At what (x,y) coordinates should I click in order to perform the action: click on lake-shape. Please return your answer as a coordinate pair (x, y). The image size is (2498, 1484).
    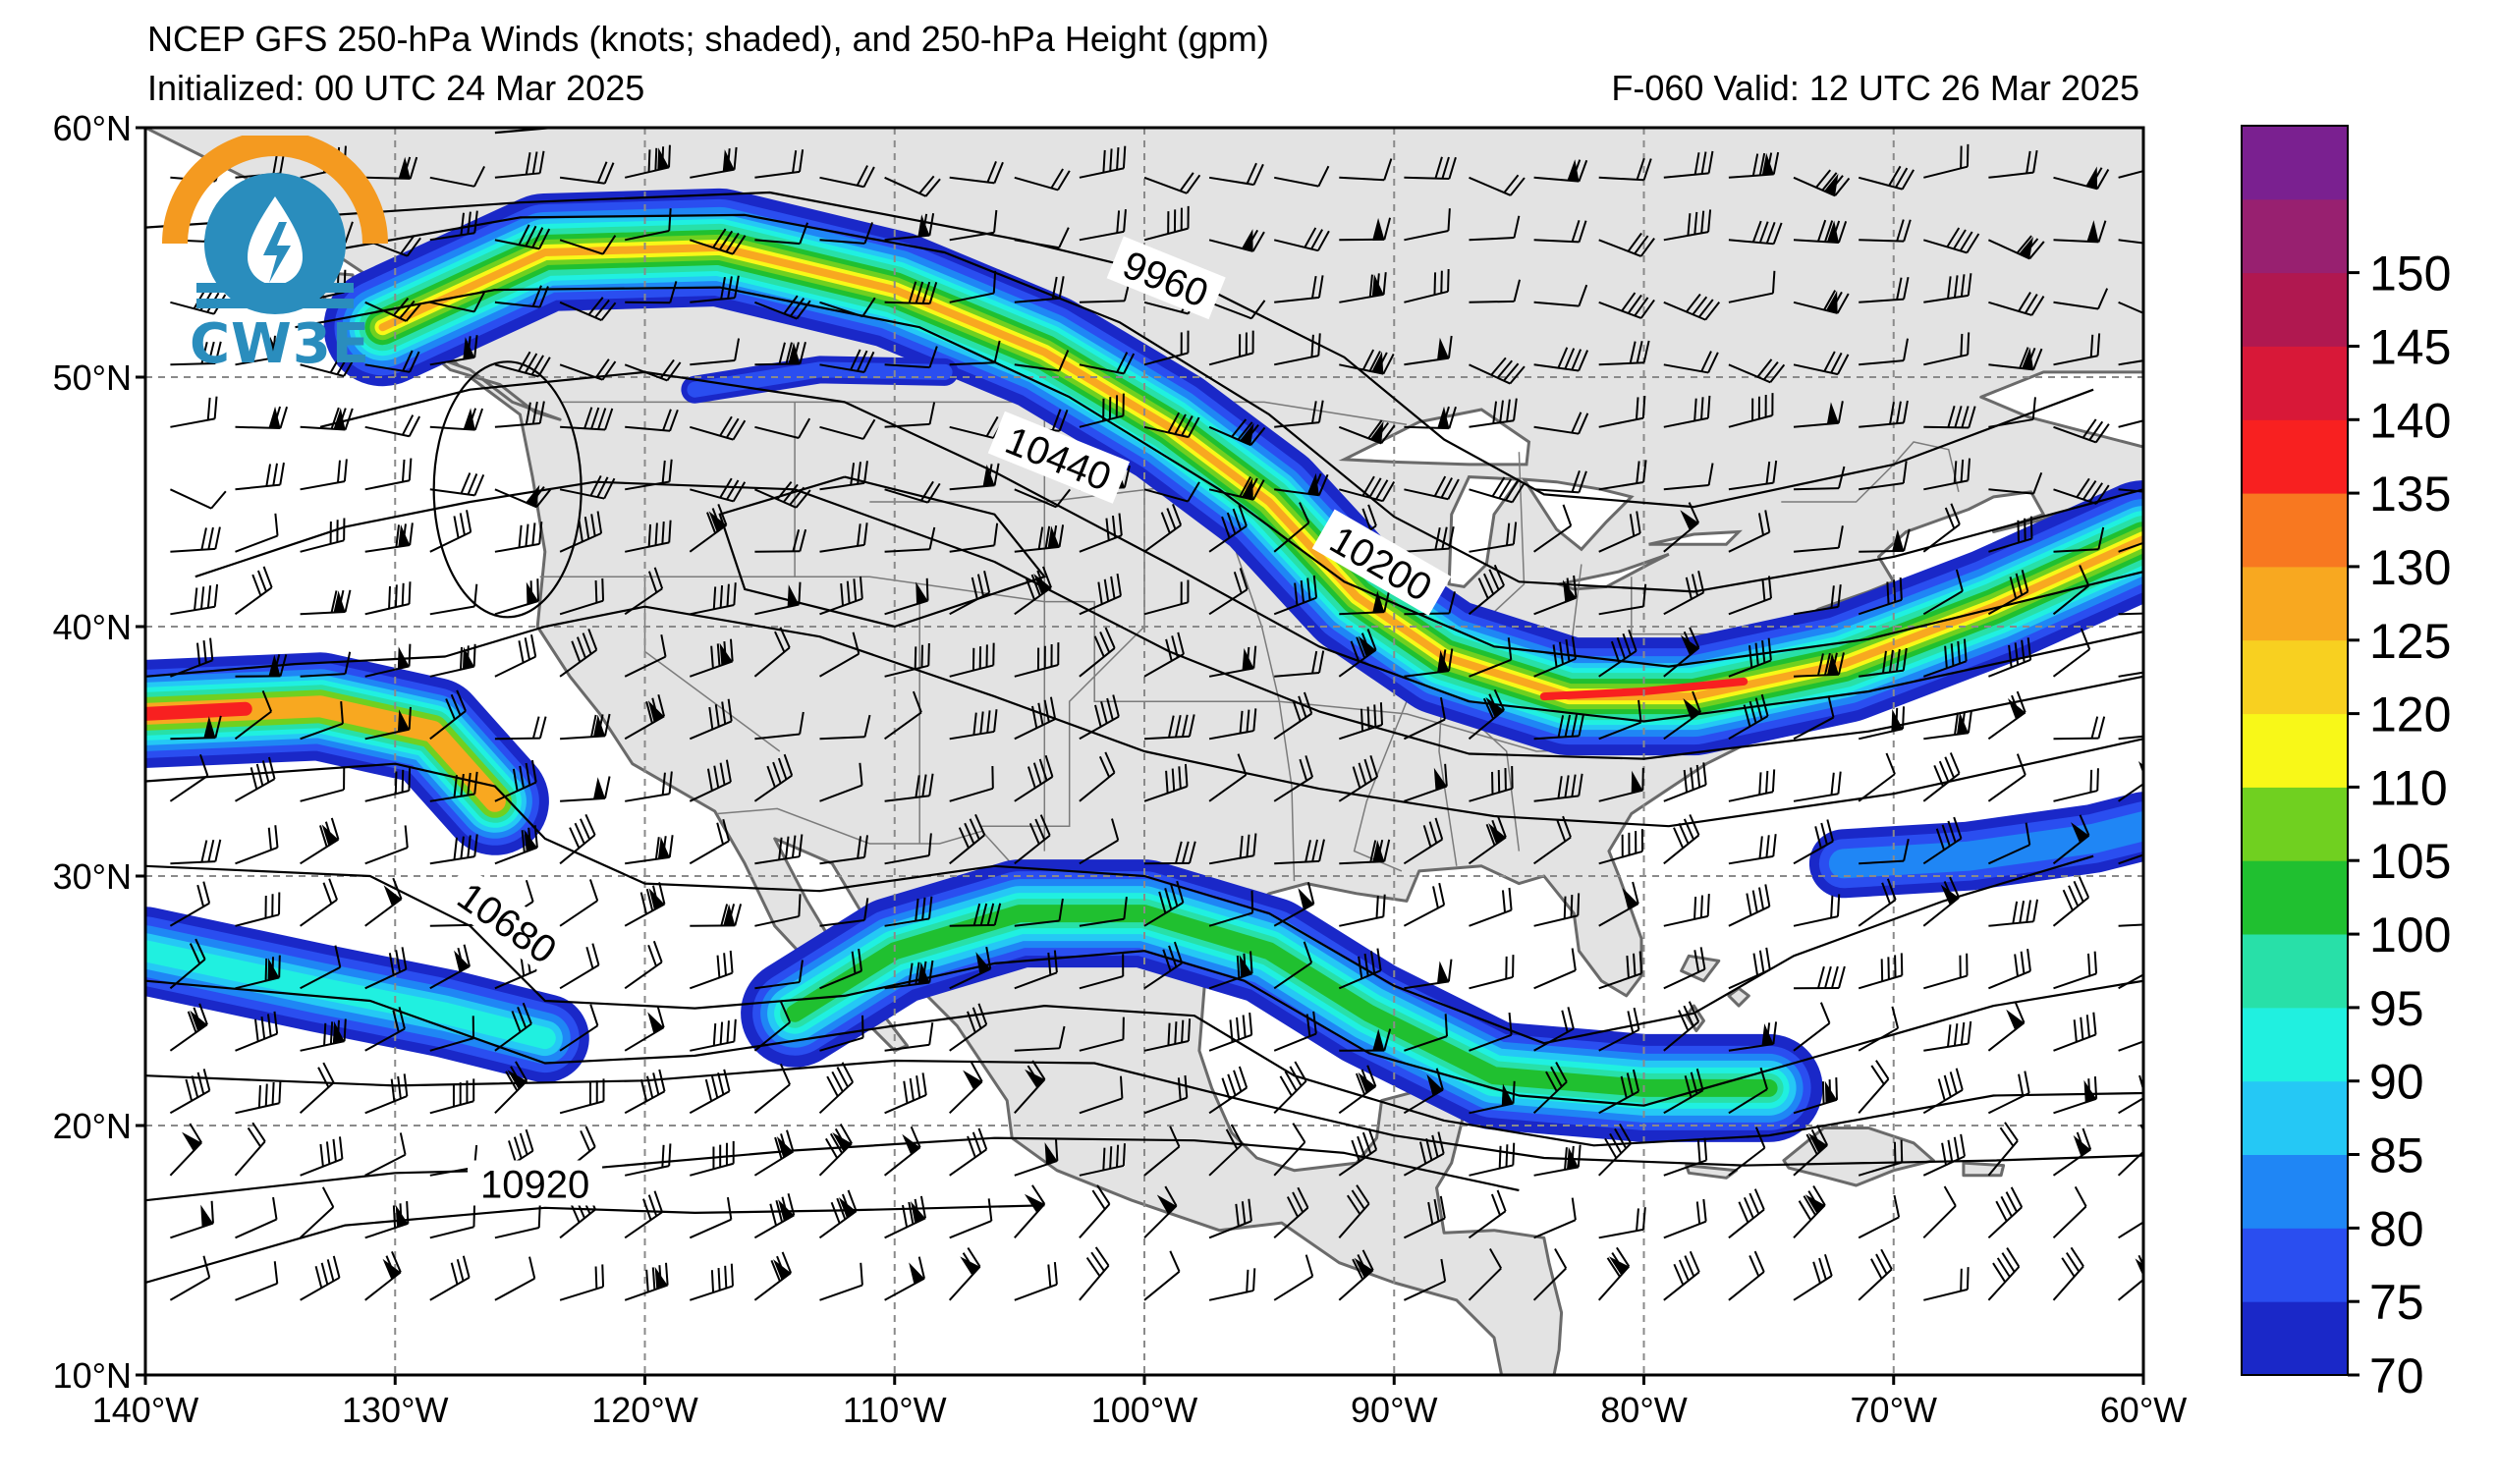
    Looking at the image, I should click on (1485, 532).